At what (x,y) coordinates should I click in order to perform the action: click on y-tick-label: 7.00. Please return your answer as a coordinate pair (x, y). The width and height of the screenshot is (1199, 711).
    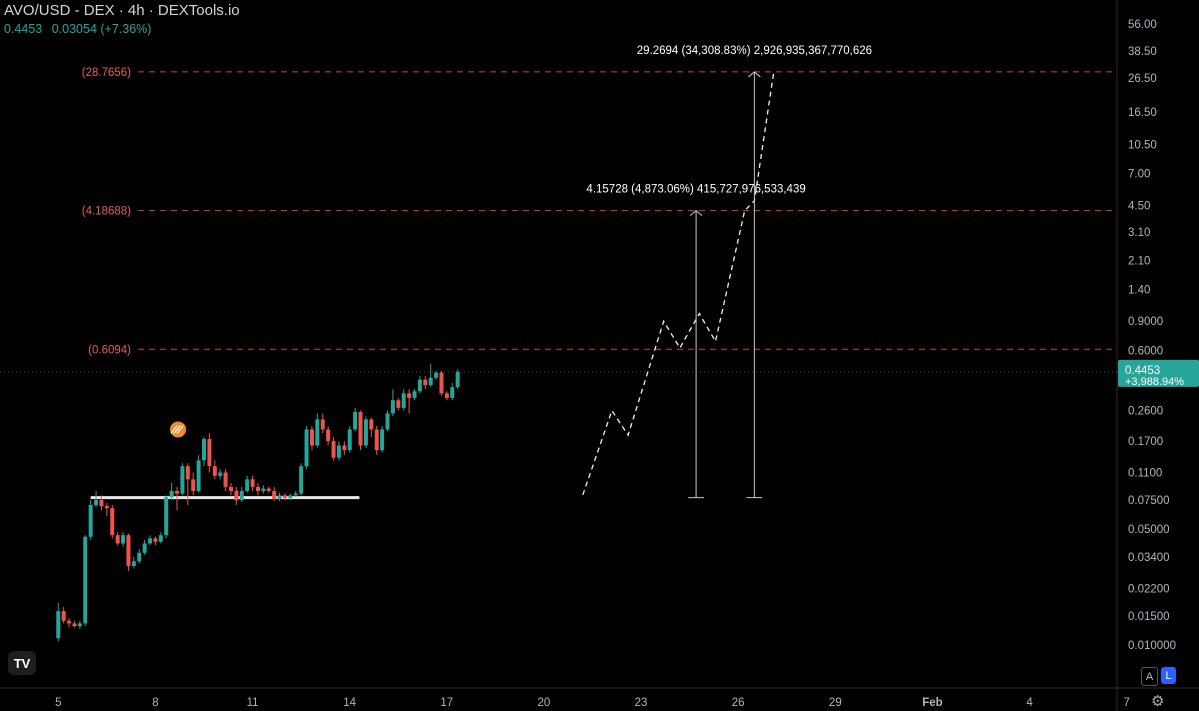
    Looking at the image, I should click on (1139, 175).